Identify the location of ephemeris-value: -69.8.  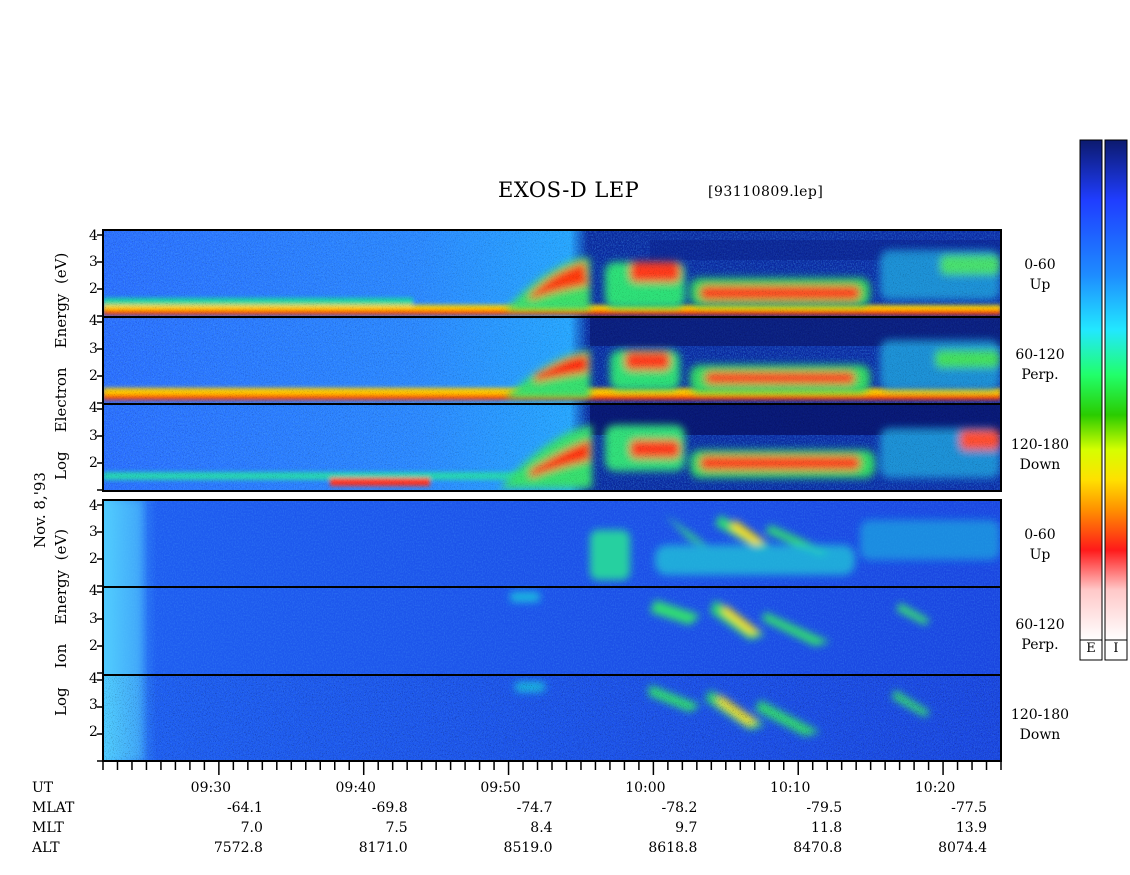
(389, 808).